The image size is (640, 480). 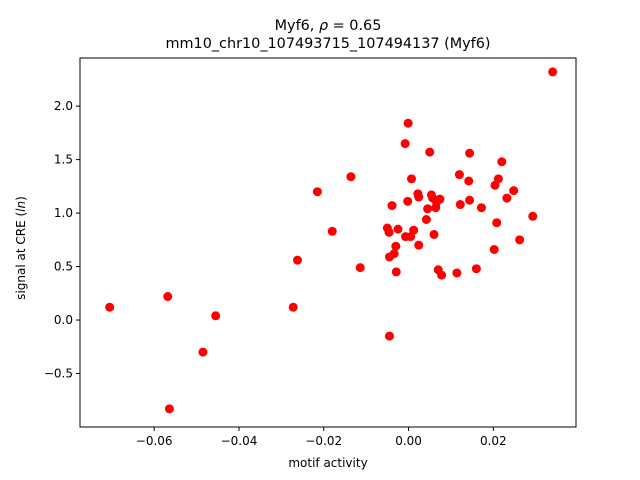 I want to click on x-axis-ticks: −0.06 −0.04 −0.02 0.00 0.02, so click(x=321, y=437).